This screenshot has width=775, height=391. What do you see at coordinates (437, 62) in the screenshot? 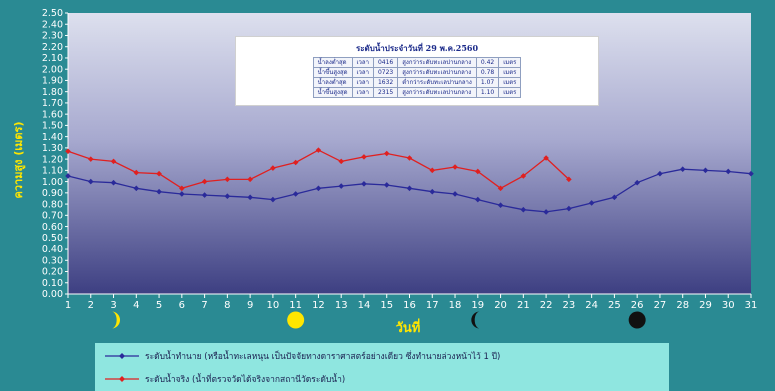
I see `table-cell: สูงกว่าระดับทะเลปานกลาง` at bounding box center [437, 62].